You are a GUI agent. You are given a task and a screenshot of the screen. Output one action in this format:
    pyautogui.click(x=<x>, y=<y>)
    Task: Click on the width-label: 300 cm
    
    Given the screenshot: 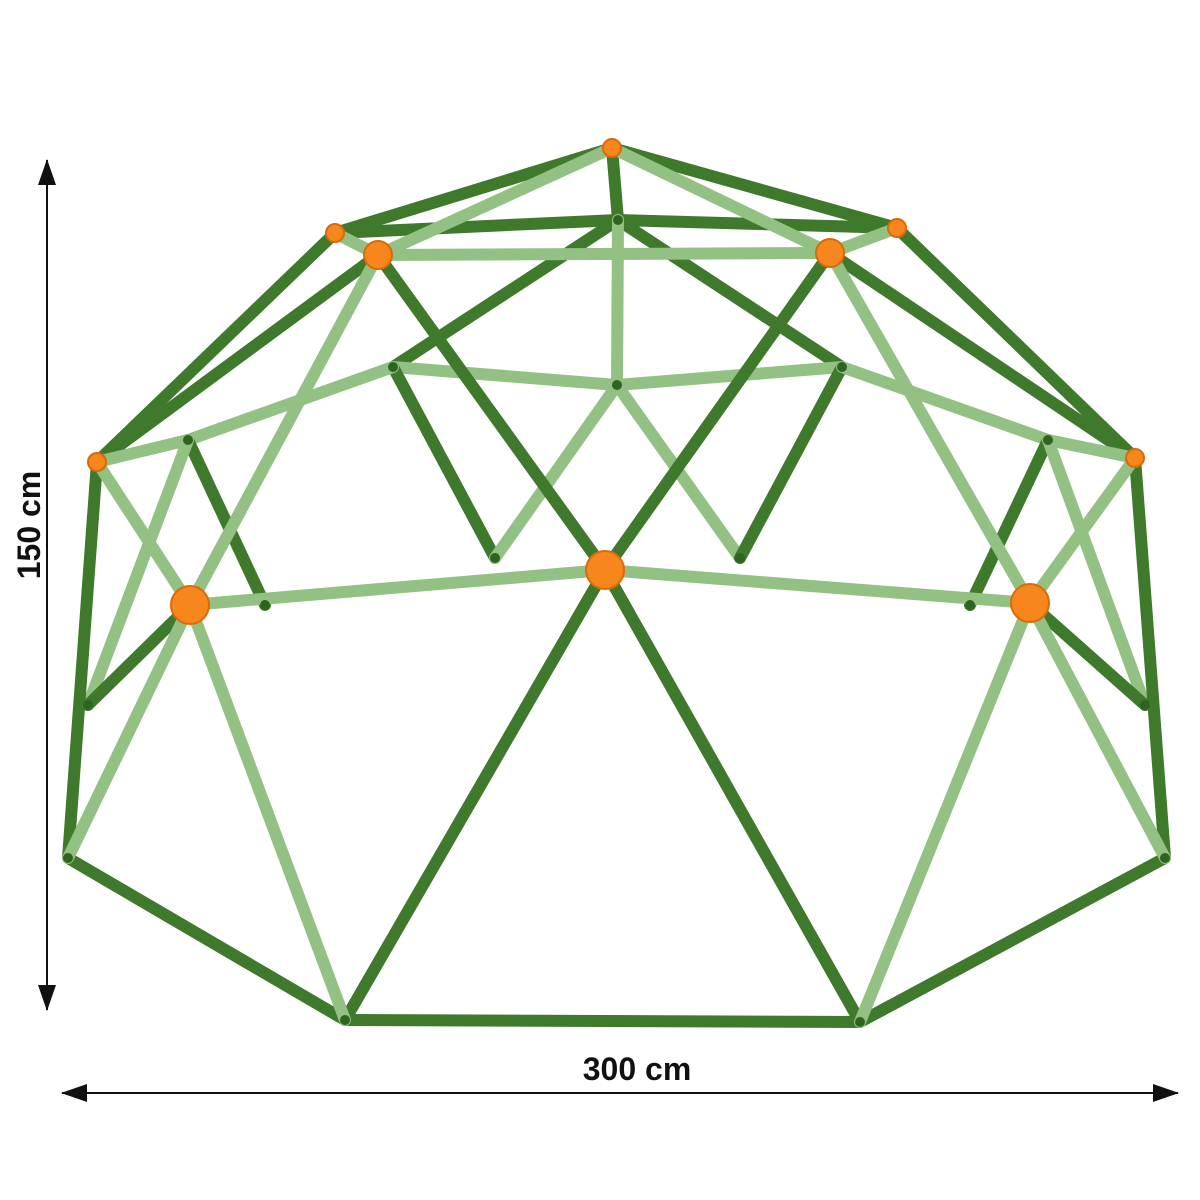 What is the action you would take?
    pyautogui.click(x=637, y=1069)
    